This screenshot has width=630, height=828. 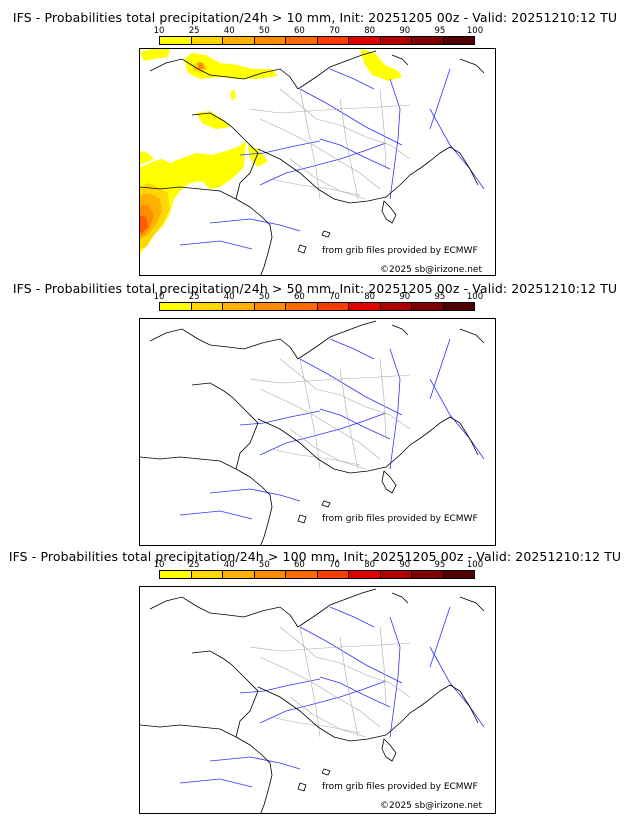 I want to click on panel-1-credit-copyright: ©2025 sb@irizone.net, so click(x=431, y=270).